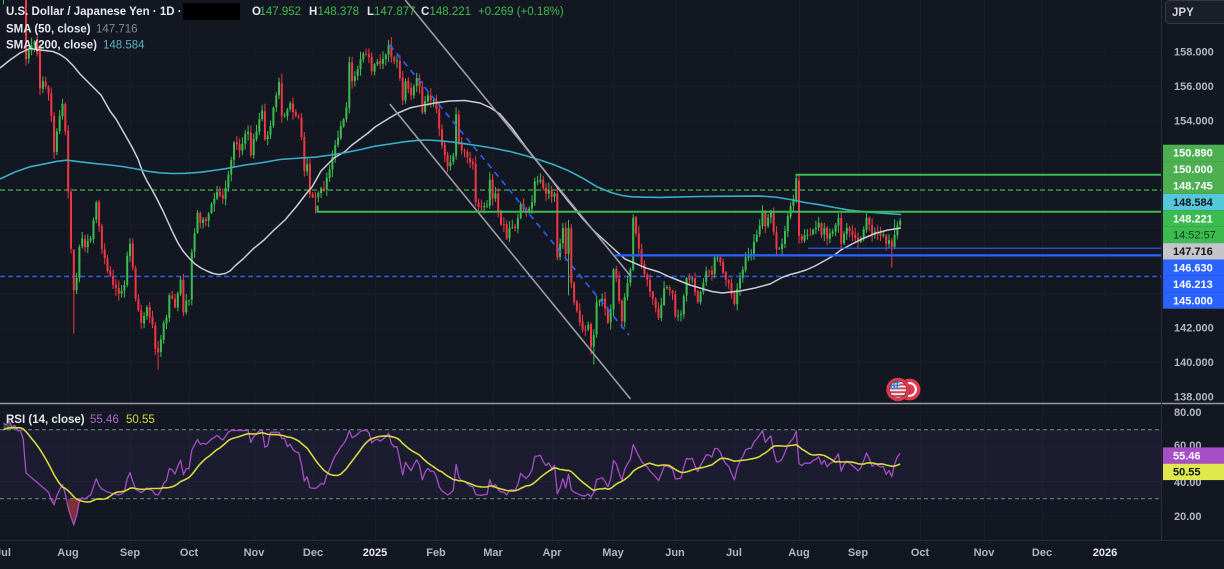 This screenshot has height=569, width=1224. What do you see at coordinates (48, 30) in the screenshot?
I see `svg-text: SMA (50, close)` at bounding box center [48, 30].